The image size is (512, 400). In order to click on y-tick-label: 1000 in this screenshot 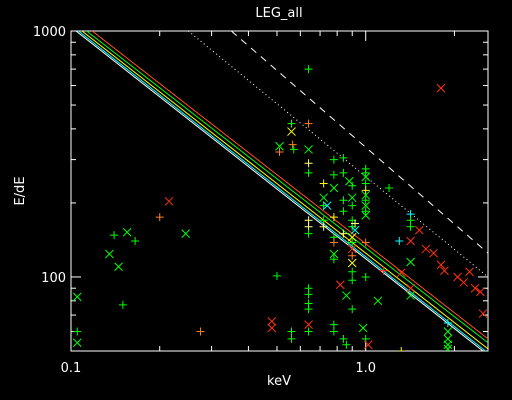, I will do `click(49, 32)`.